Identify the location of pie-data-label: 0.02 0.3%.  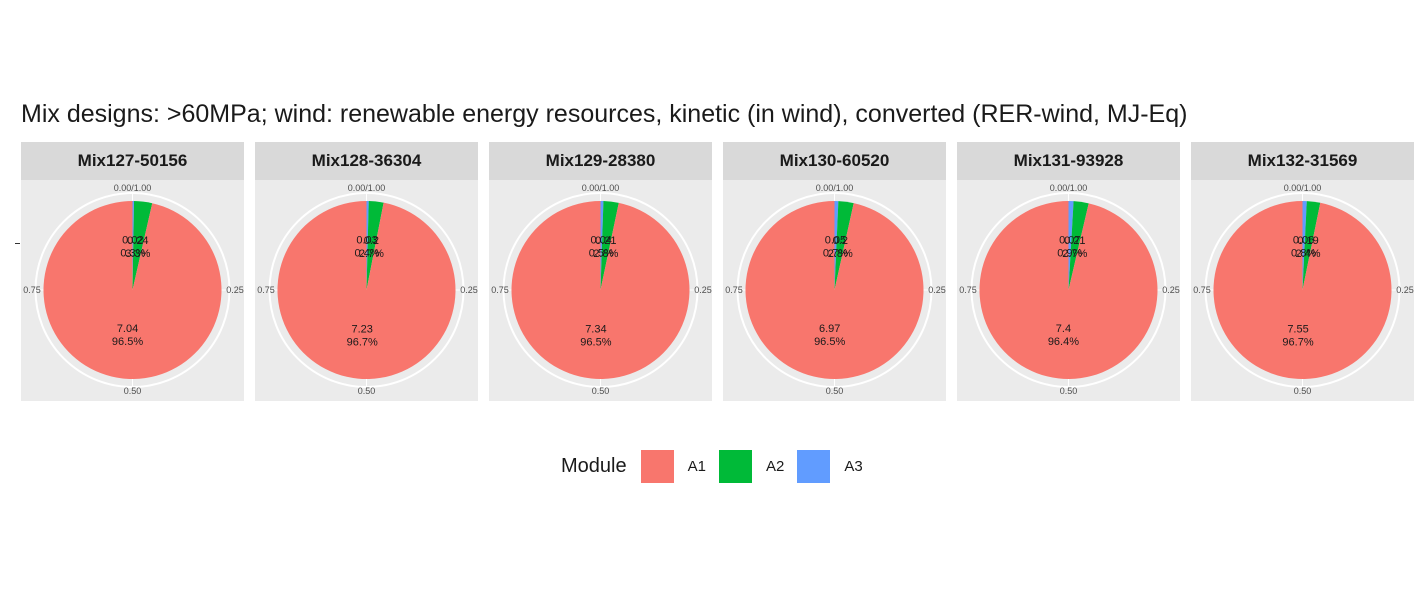
(132, 247).